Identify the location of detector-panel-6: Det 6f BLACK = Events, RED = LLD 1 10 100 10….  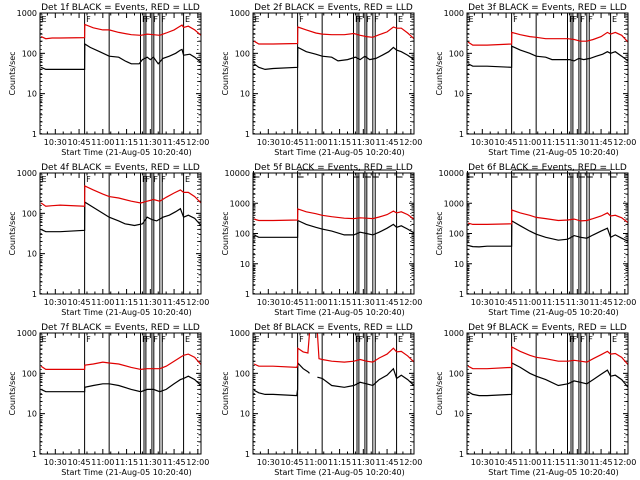
(535, 240).